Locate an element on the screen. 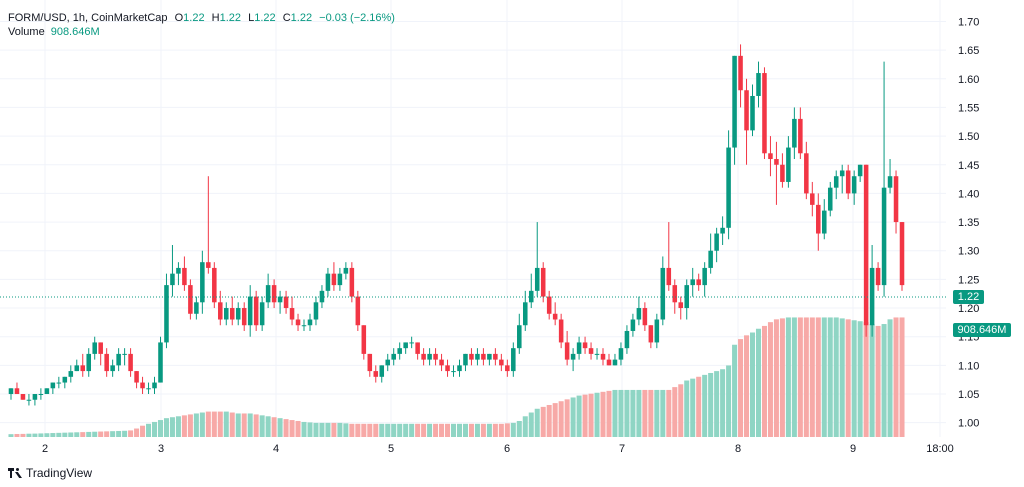 The height and width of the screenshot is (487, 1024). time-tick-label: 7 is located at coordinates (622, 449).